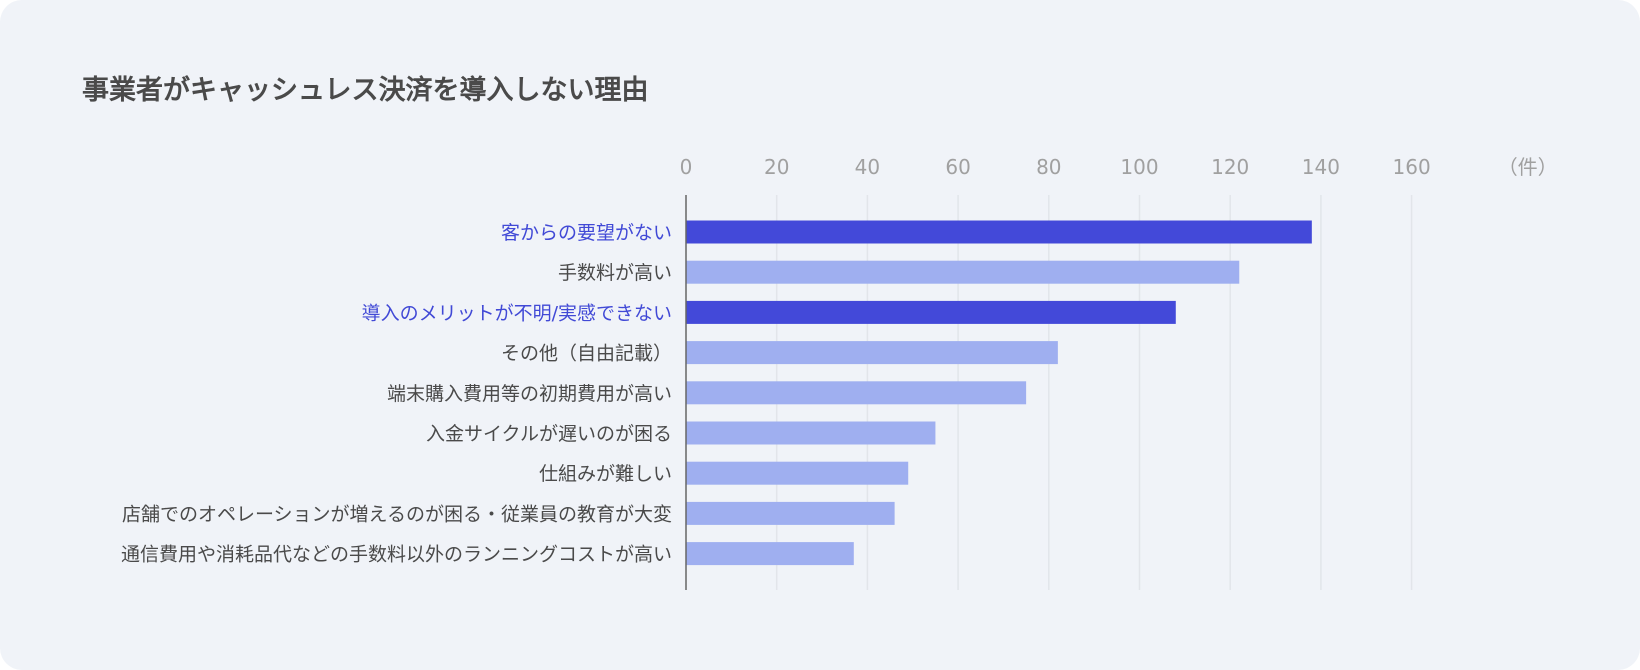 Image resolution: width=1640 pixels, height=670 pixels. What do you see at coordinates (1048, 167) in the screenshot?
I see `x-tick-label: 80` at bounding box center [1048, 167].